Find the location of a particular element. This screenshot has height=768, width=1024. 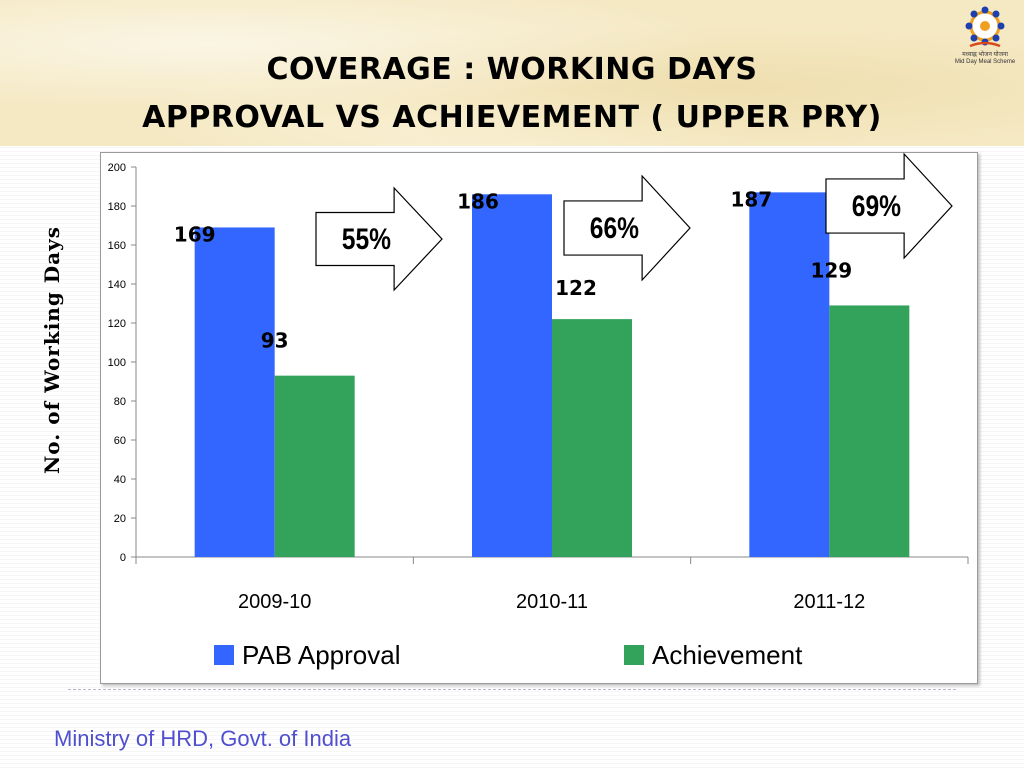

y-tick-label: 20 is located at coordinates (120, 519).